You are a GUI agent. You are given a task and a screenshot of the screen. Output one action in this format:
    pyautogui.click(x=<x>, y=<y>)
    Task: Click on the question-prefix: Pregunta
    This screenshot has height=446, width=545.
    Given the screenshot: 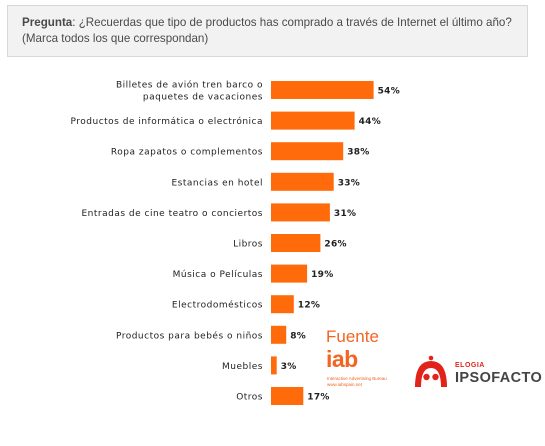 What is the action you would take?
    pyautogui.click(x=47, y=22)
    